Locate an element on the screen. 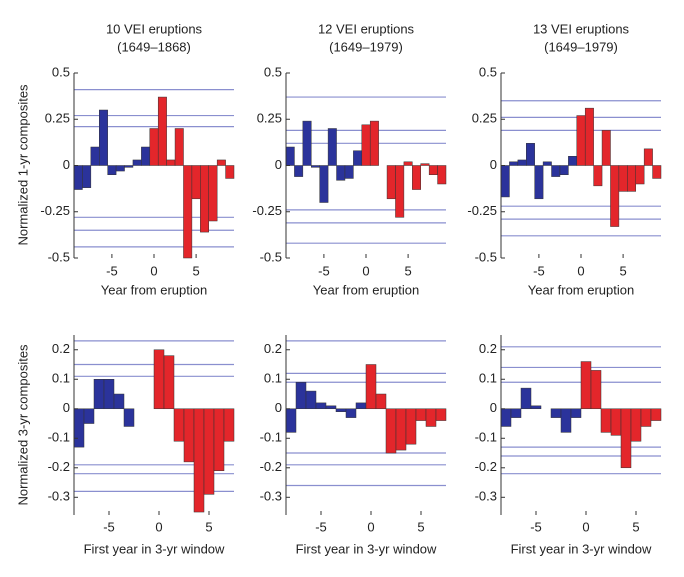 The height and width of the screenshot is (577, 684). y-axis-label: Normalized 1-yr composites is located at coordinates (22, 165).